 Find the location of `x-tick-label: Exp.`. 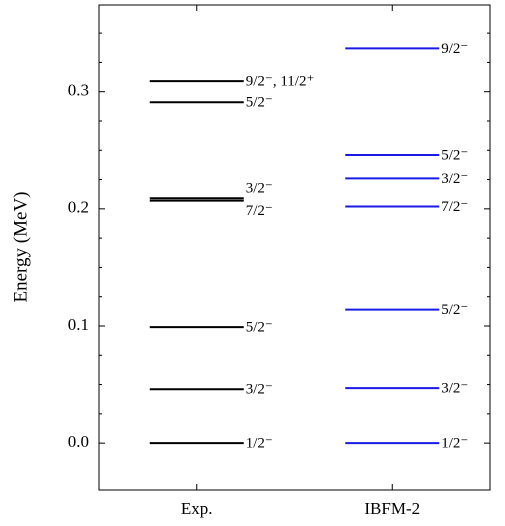

x-tick-label: Exp. is located at coordinates (197, 508).